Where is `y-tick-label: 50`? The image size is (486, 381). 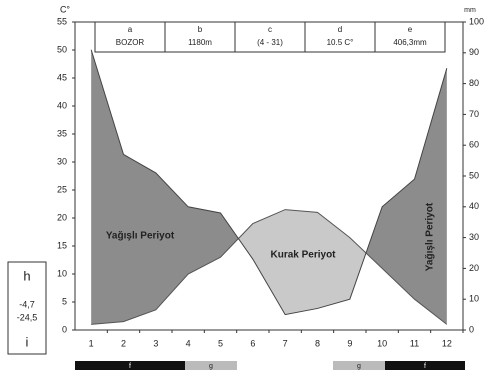
y-tick-label: 50 is located at coordinates (62, 49).